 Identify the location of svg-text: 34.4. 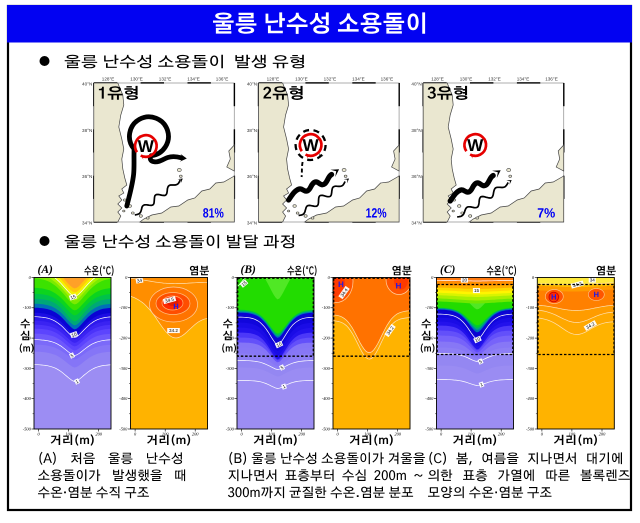
(344, 292).